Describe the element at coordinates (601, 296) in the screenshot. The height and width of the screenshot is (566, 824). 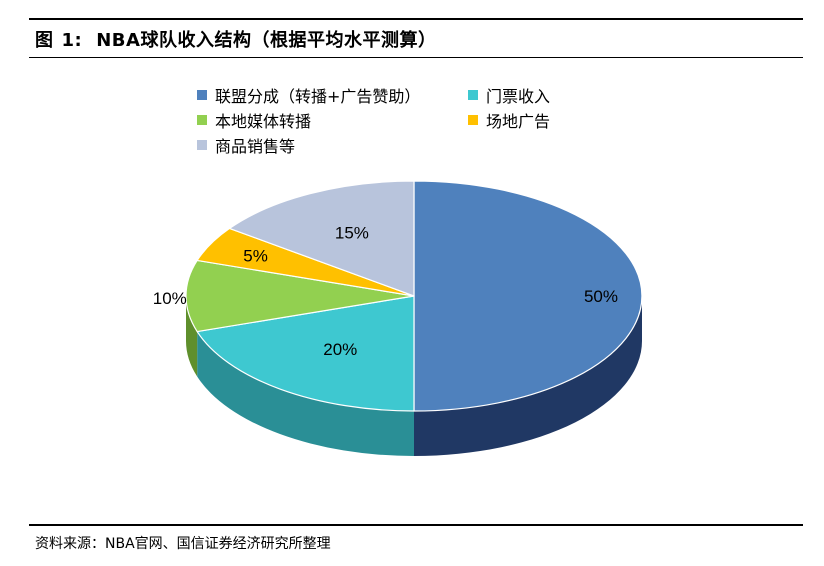
I see `data-label: 50%` at that location.